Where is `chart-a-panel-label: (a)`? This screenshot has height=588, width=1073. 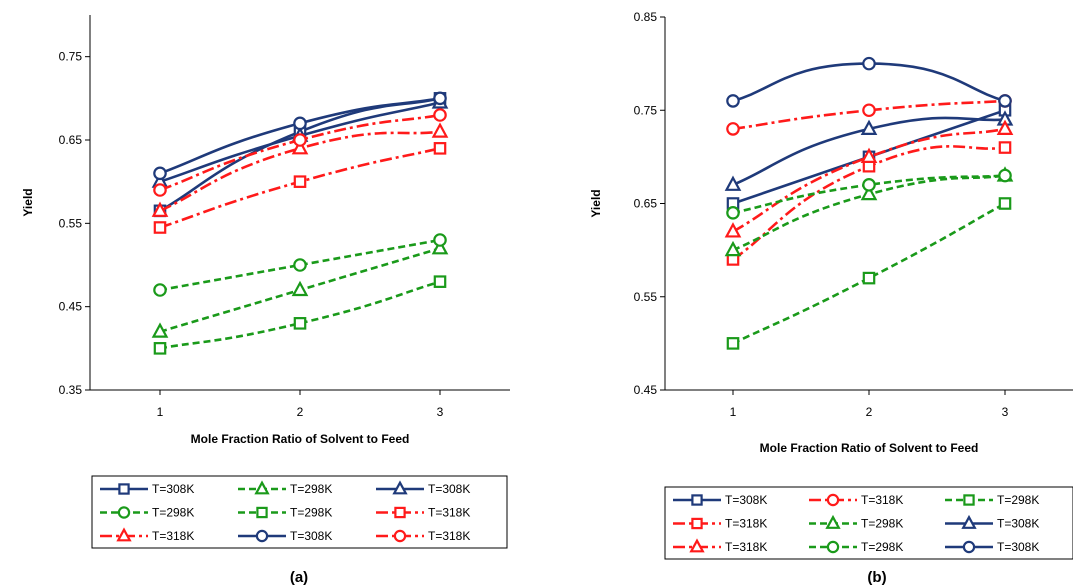 chart-a-panel-label: (a) is located at coordinates (299, 577).